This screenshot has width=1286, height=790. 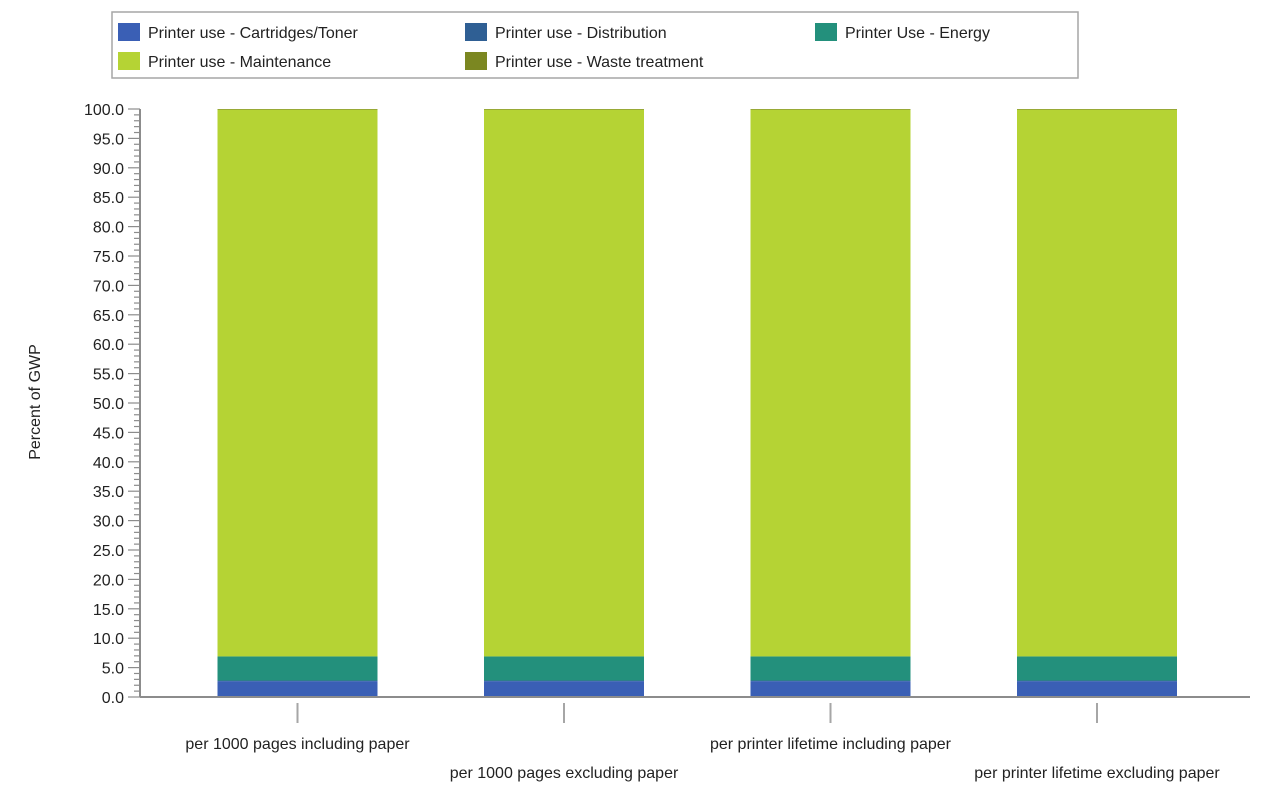 What do you see at coordinates (239, 62) in the screenshot?
I see `legend-label: Printer use - Maintenance` at bounding box center [239, 62].